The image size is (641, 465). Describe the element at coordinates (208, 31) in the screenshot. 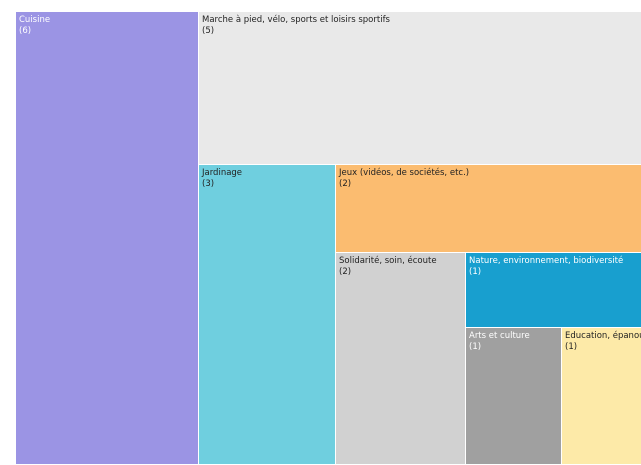

I see `treemap-cell-count: (5)` at that location.